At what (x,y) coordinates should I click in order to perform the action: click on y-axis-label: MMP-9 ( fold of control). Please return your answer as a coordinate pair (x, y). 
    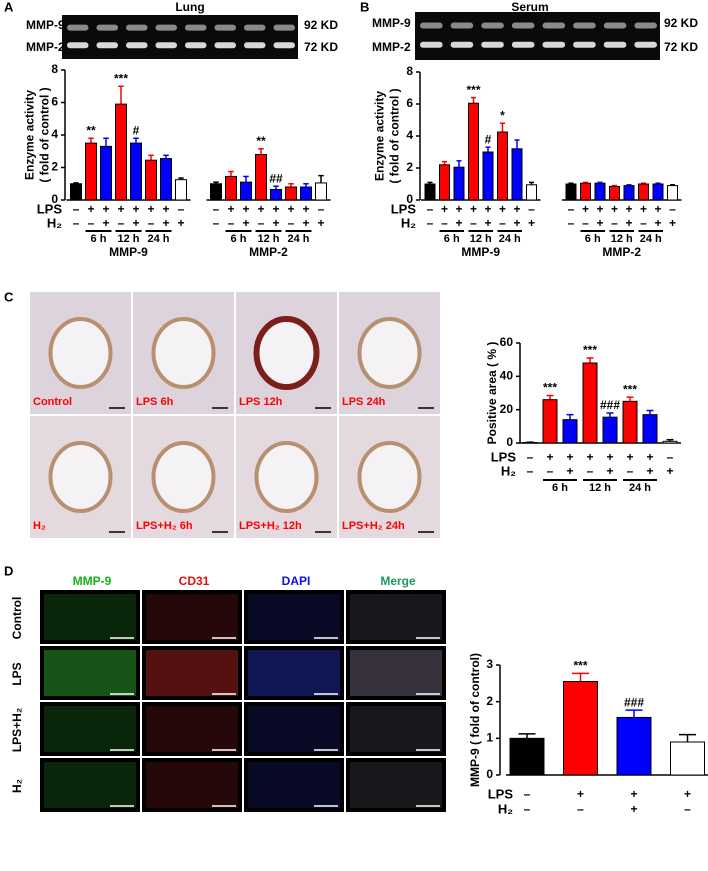
    Looking at the image, I should click on (475, 720).